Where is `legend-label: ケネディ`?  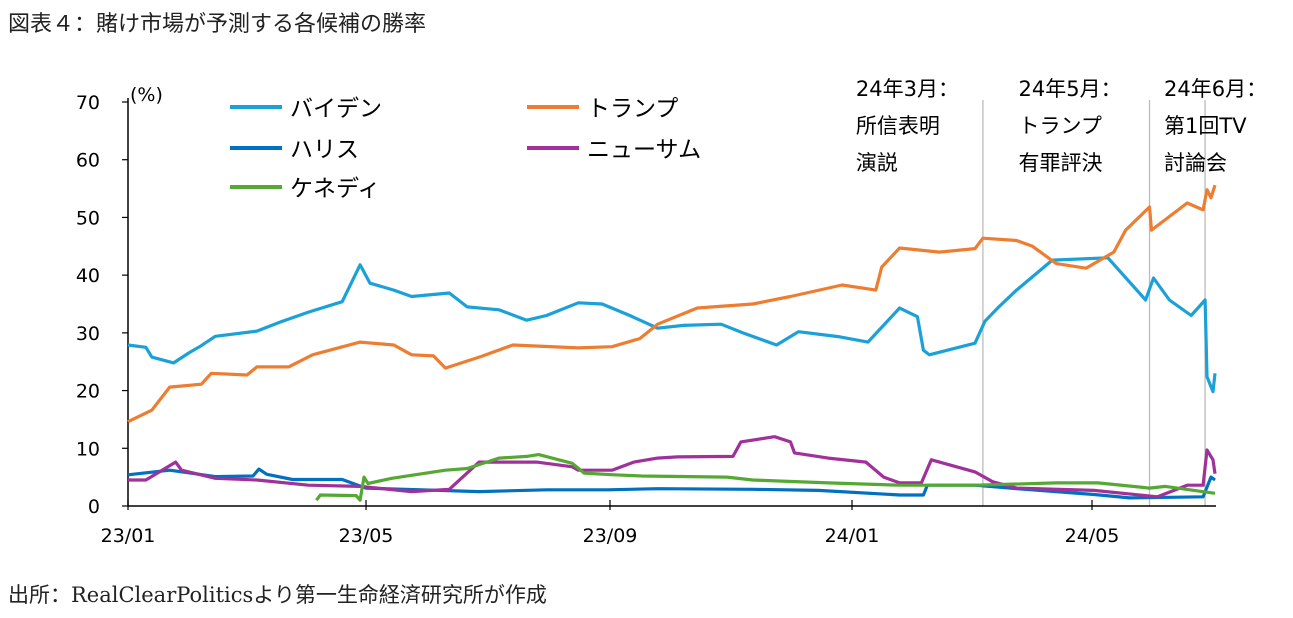
legend-label: ケネディ is located at coordinates (335, 189).